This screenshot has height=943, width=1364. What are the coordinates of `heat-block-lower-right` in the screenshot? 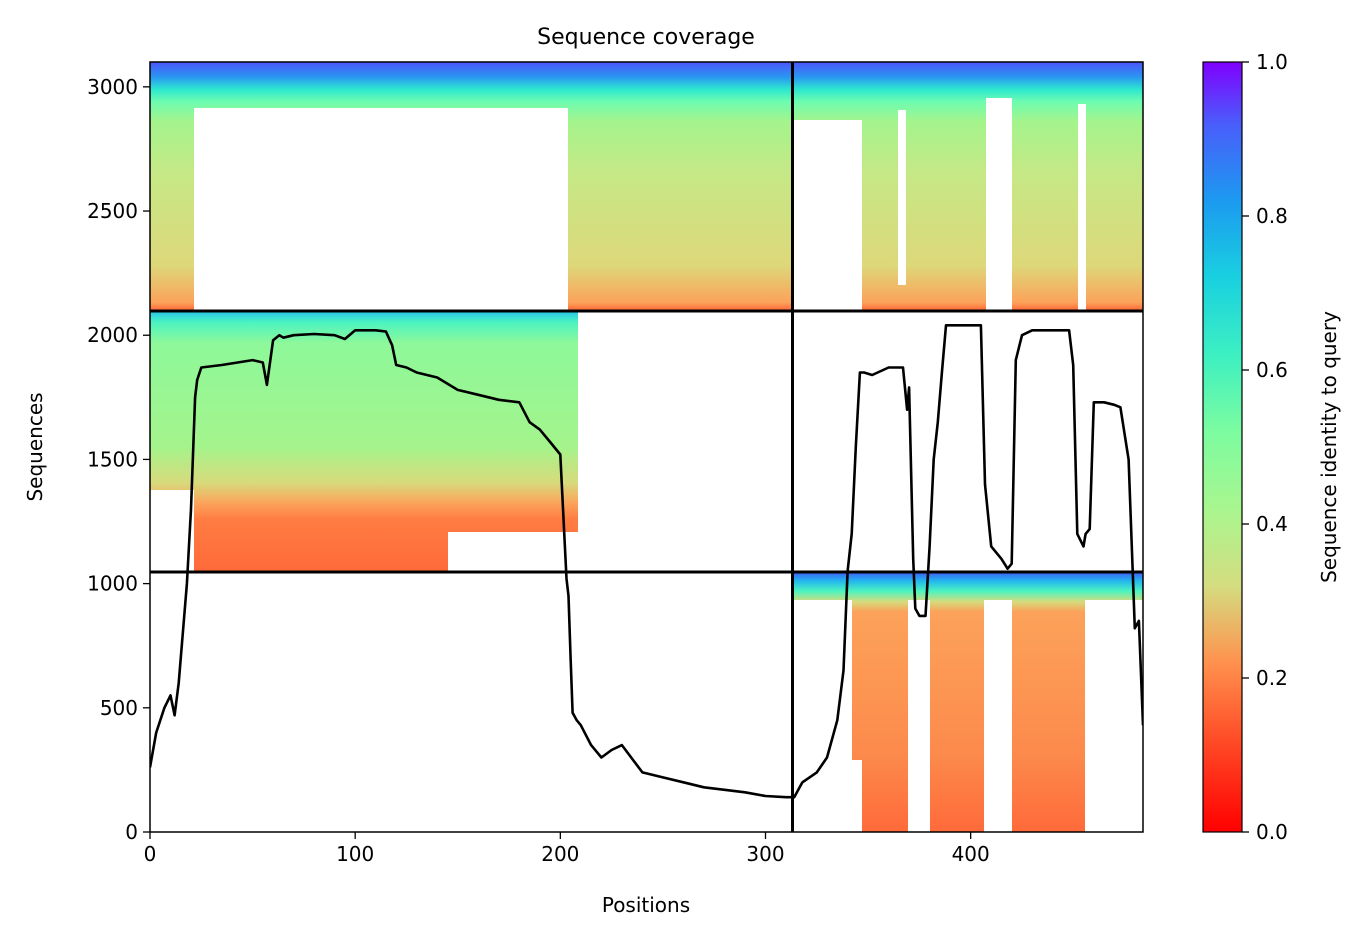 It's located at (968, 702).